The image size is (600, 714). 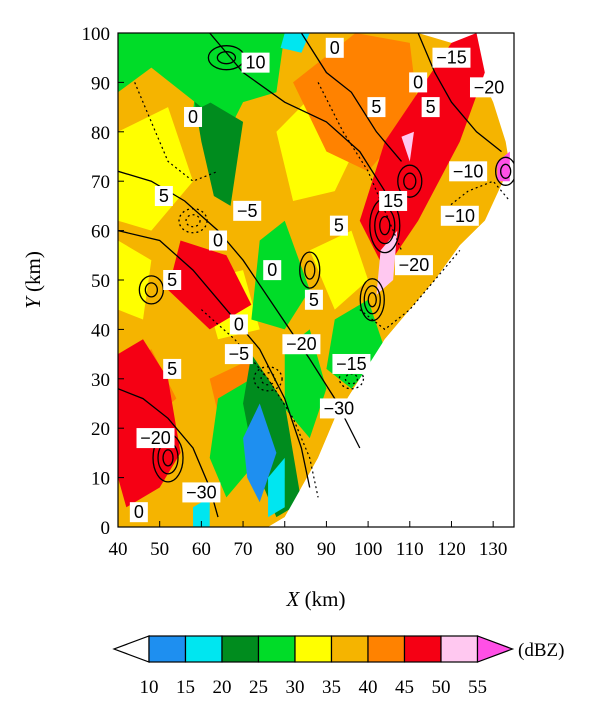 What do you see at coordinates (313, 666) in the screenshot?
I see `colorbar: 10 15 20 25 30 35 40 45 50 55` at bounding box center [313, 666].